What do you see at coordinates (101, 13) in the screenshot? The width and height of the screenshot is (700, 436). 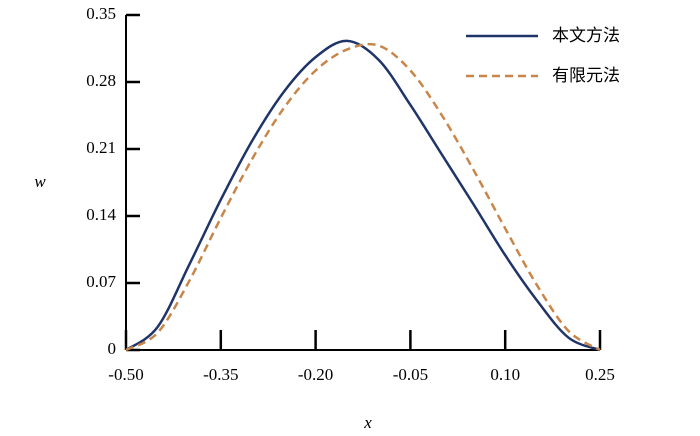 I see `y-tick-label: 0.35` at bounding box center [101, 13].